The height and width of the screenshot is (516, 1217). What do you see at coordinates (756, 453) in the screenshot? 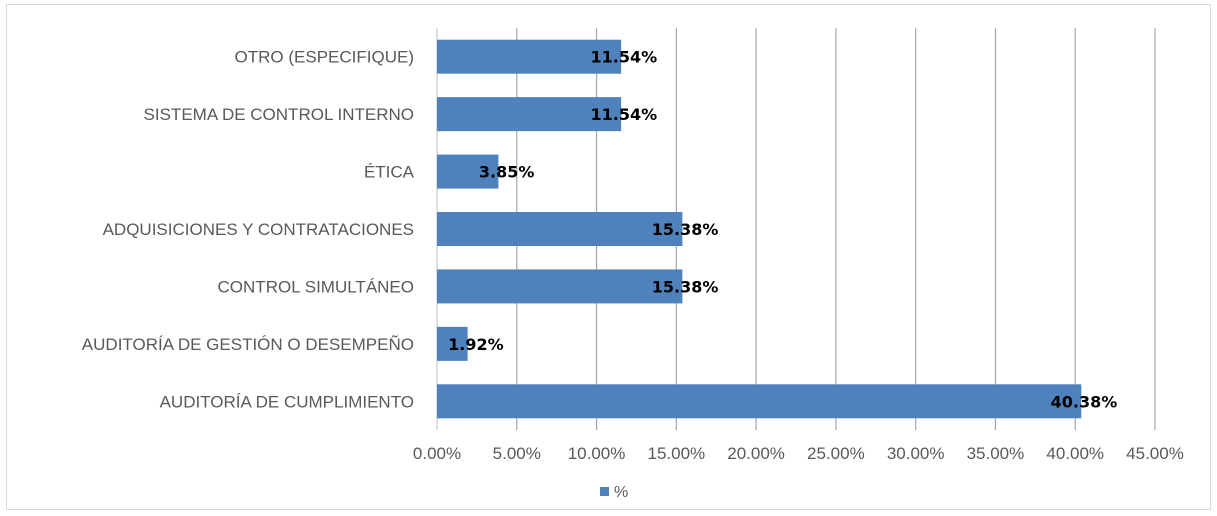
I see `x-tick-label: 20.00%` at bounding box center [756, 453].